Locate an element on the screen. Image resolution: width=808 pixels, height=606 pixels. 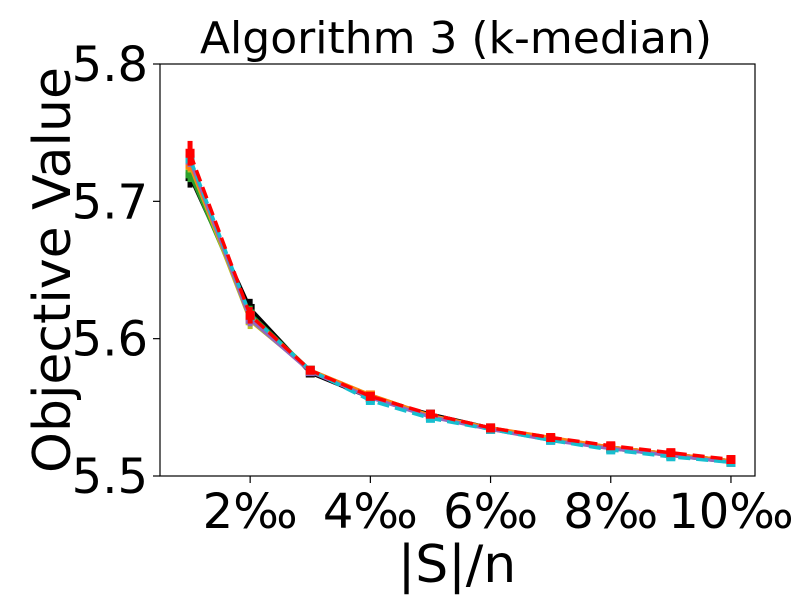
y-tick-label: 5.6 is located at coordinates (110, 340).